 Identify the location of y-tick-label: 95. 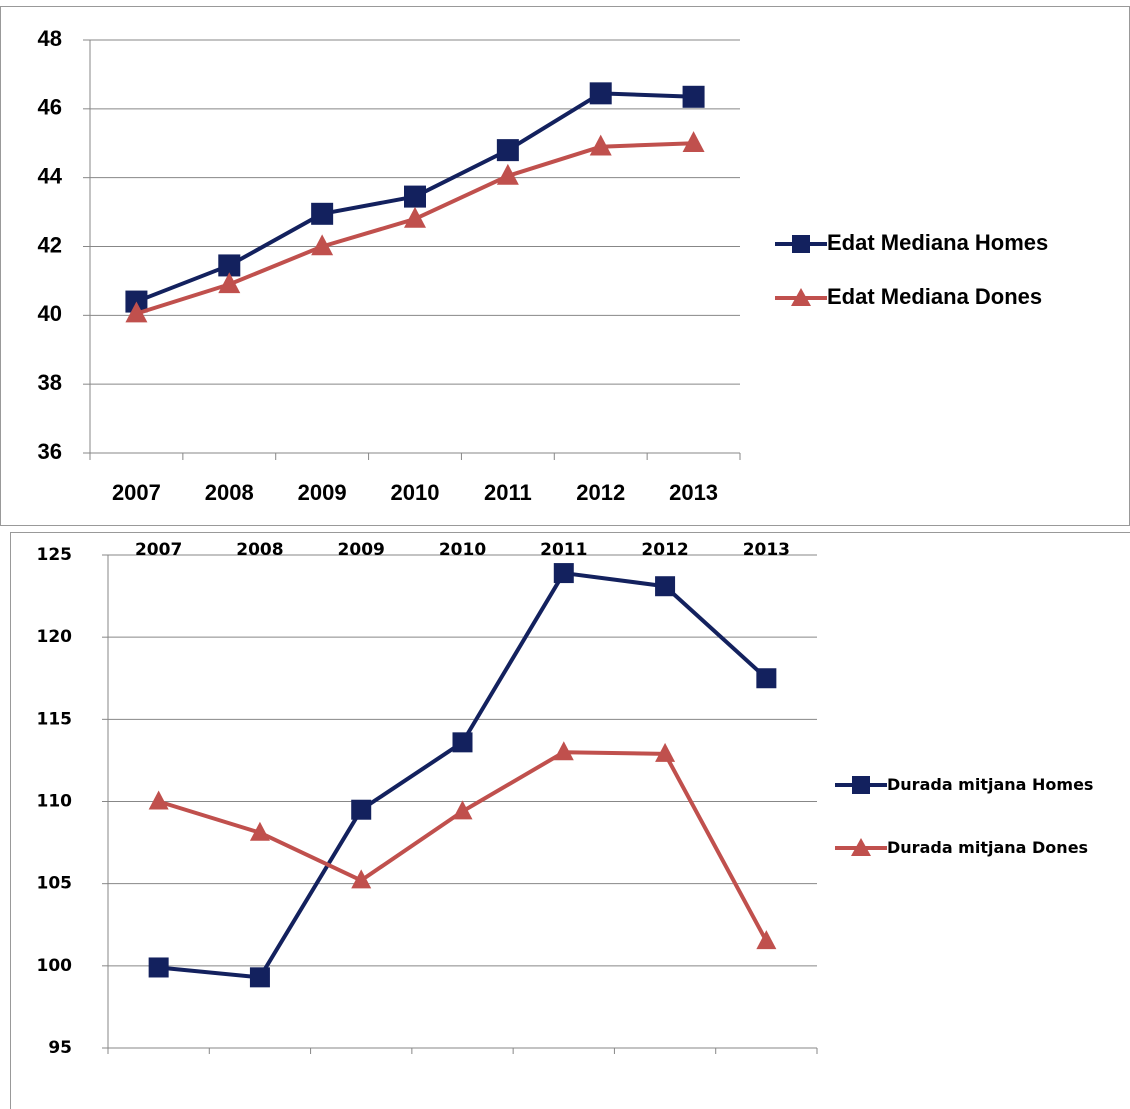
(60, 1048).